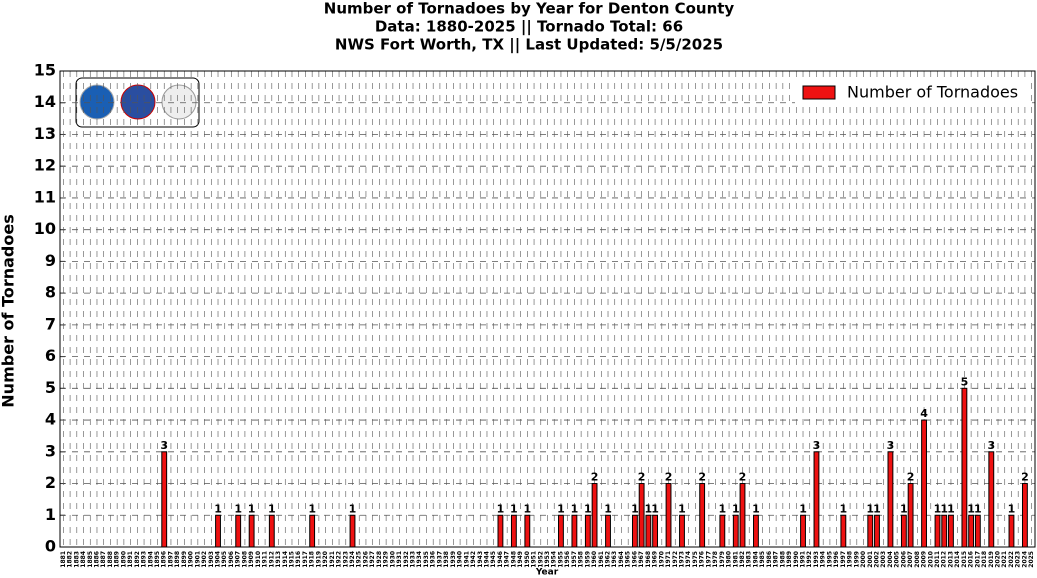 The image size is (1037, 578). What do you see at coordinates (823, 559) in the screenshot?
I see `x-tick-label: 1994` at bounding box center [823, 559].